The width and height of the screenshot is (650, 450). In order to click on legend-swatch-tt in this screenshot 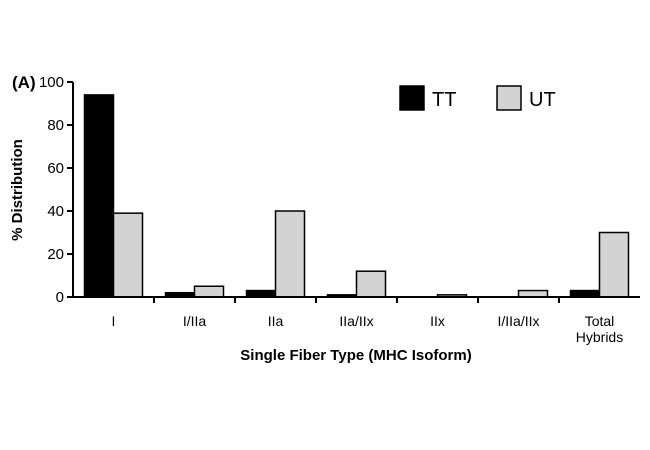, I will do `click(412, 98)`.